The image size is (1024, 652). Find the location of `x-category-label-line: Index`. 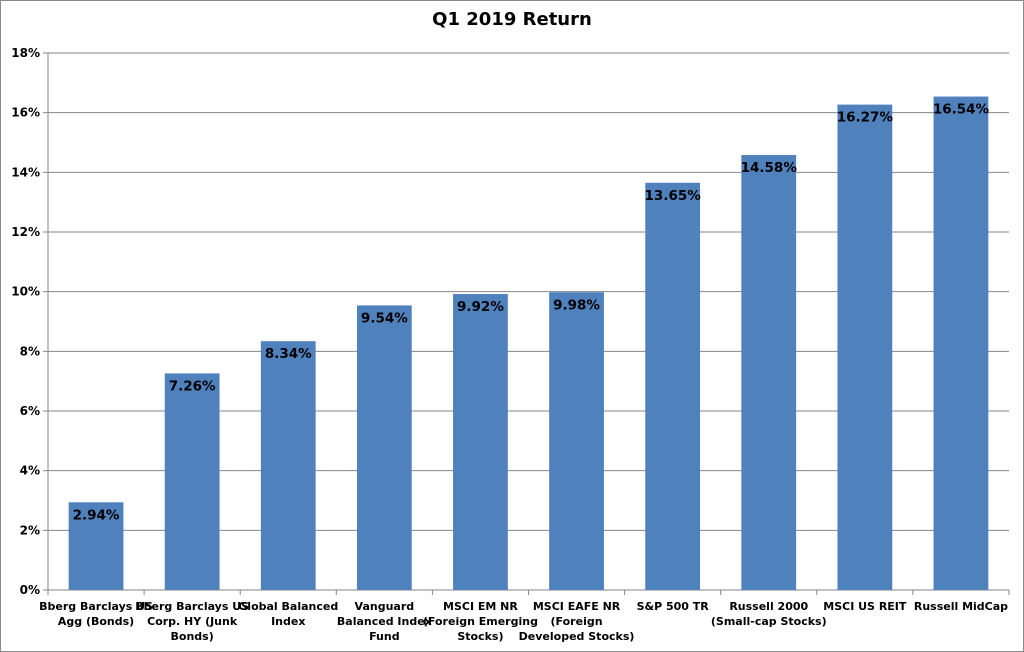

x-category-label-line: Index is located at coordinates (288, 621).